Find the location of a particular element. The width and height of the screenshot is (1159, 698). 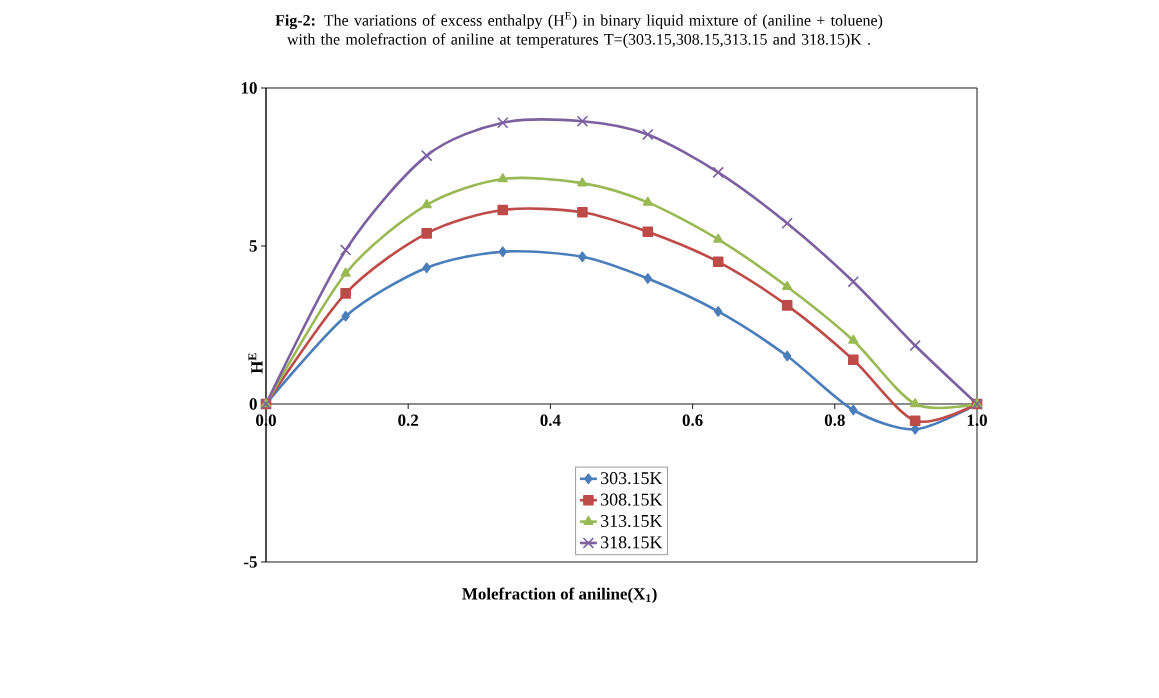

x-tick-label: 0.6 is located at coordinates (692, 420).